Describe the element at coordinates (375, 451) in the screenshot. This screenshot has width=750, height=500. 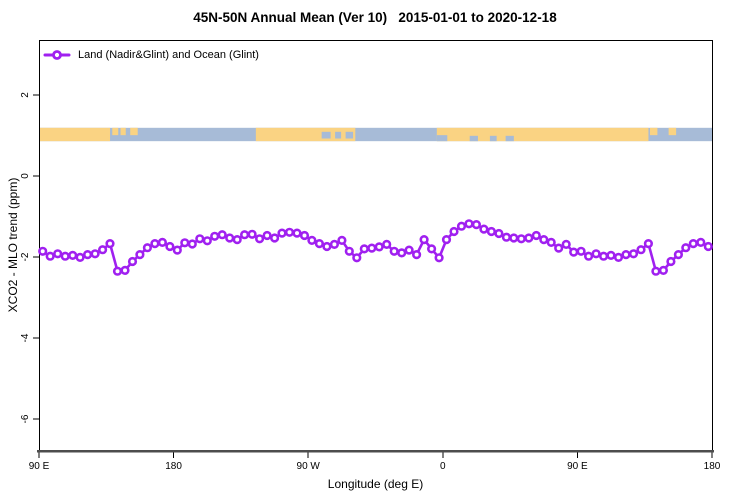
I see `x-axis-baseline` at that location.